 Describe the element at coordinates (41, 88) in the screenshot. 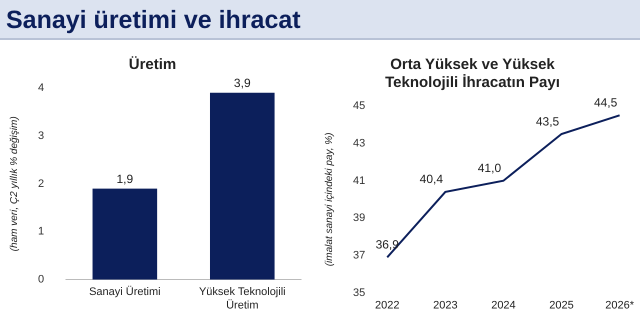

I see `y-tick-label: 4` at that location.